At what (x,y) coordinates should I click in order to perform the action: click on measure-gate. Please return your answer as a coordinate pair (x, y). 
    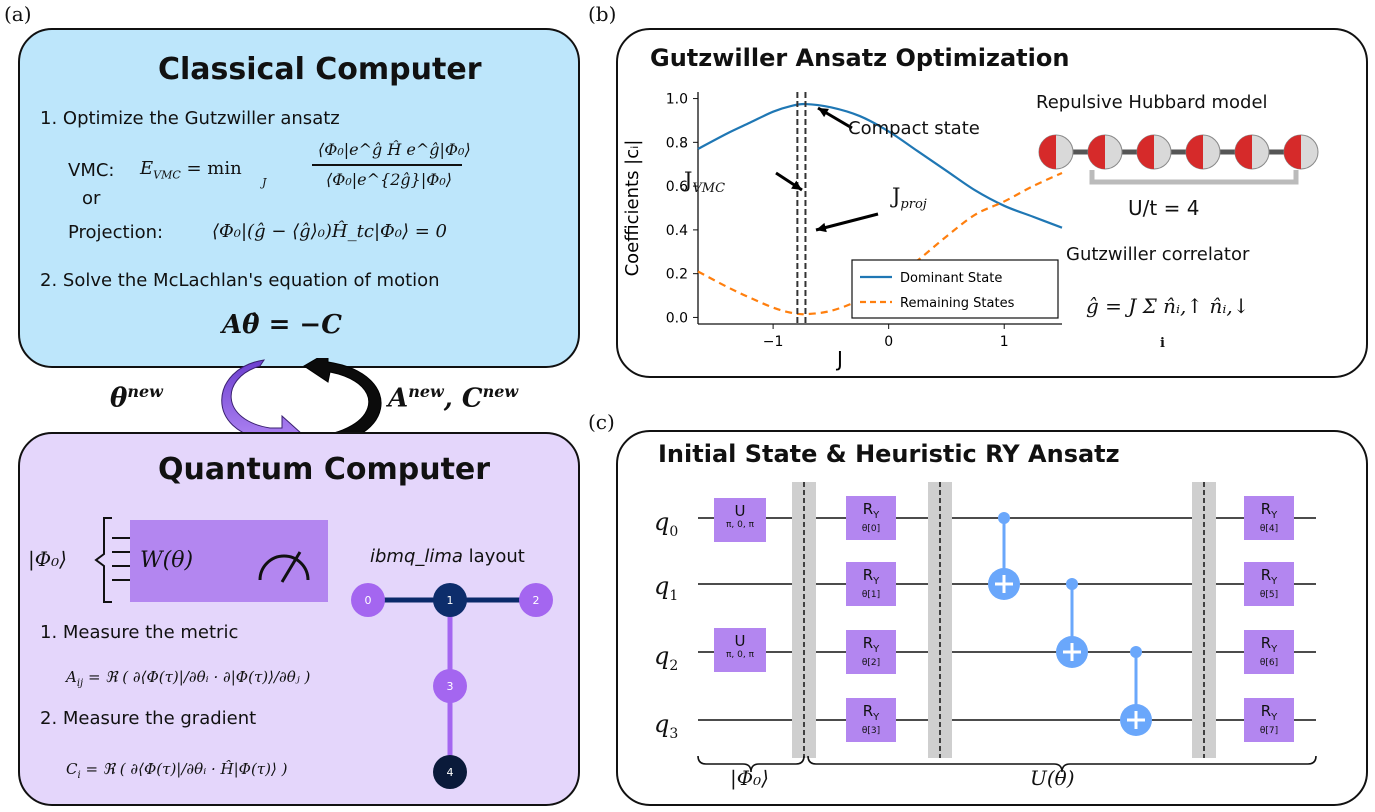
    Looking at the image, I should click on (284, 561).